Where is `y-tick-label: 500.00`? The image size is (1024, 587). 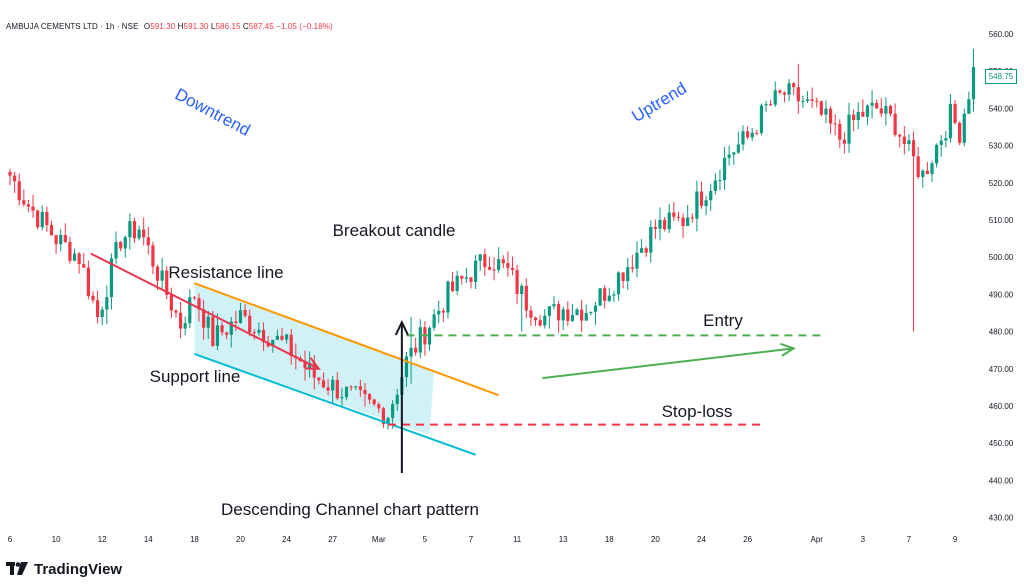
y-tick-label: 500.00 is located at coordinates (1001, 257).